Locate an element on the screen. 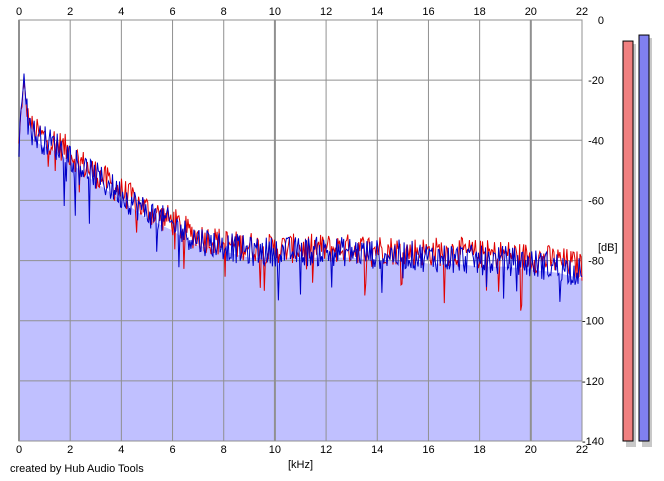 This screenshot has height=481, width=664. x-tick-label-bottom: 16 is located at coordinates (428, 450).